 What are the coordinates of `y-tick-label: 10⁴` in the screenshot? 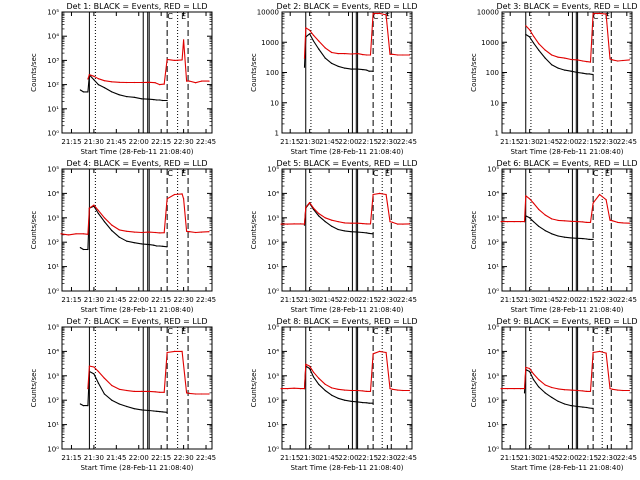 It's located at (273, 194).